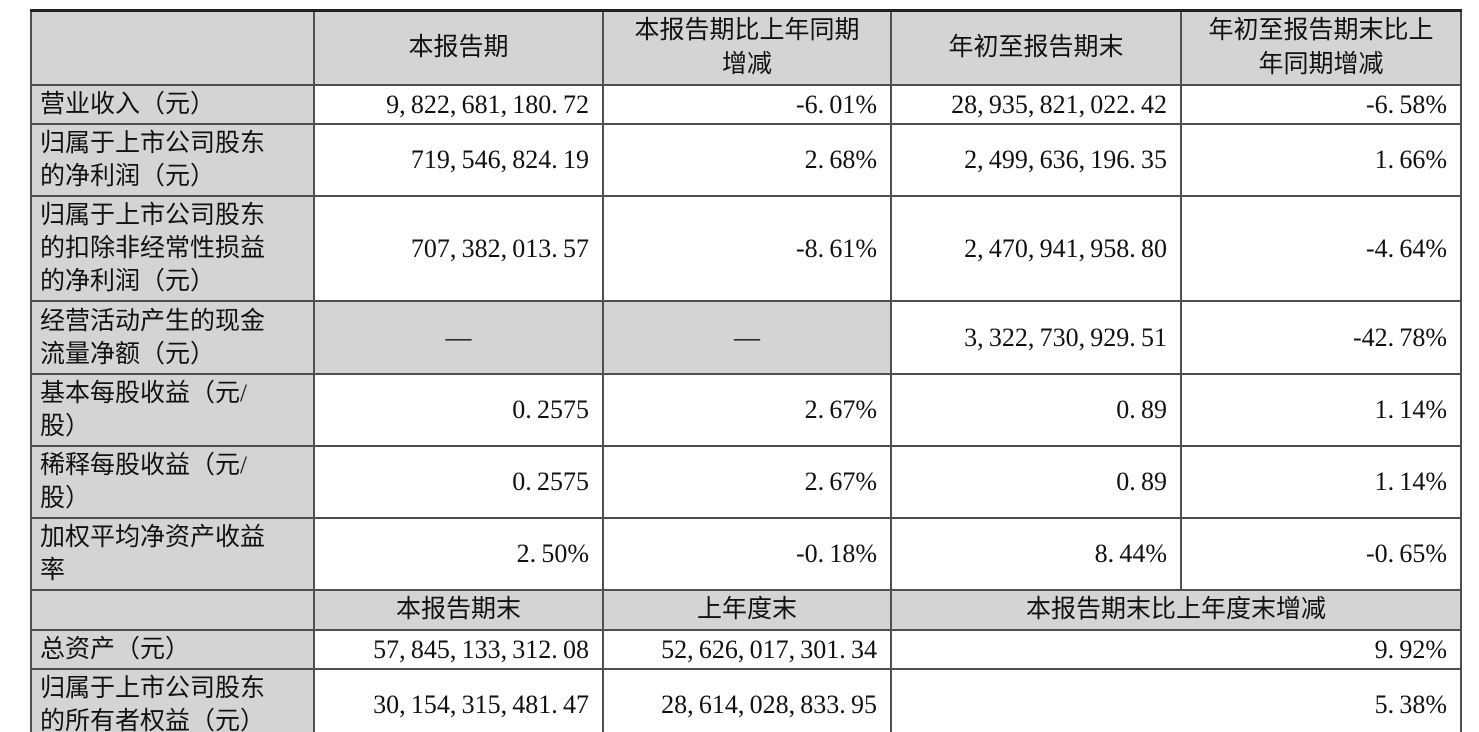 The image size is (1479, 732). I want to click on current-period-change-cell: 2. 68%, so click(747, 160).